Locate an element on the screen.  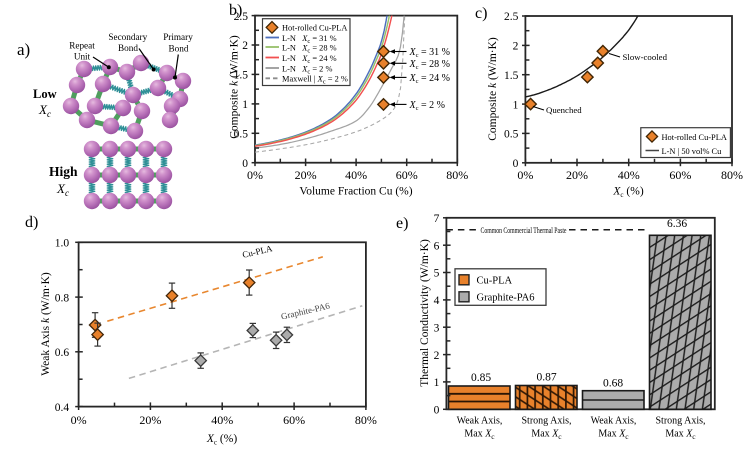
svg-text: 0.68 is located at coordinates (613, 384).